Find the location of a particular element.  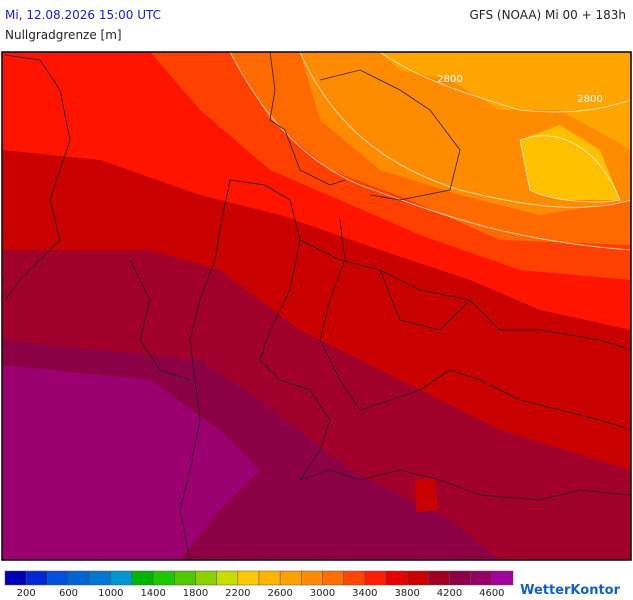

legend-label: 4200 is located at coordinates (449, 593).